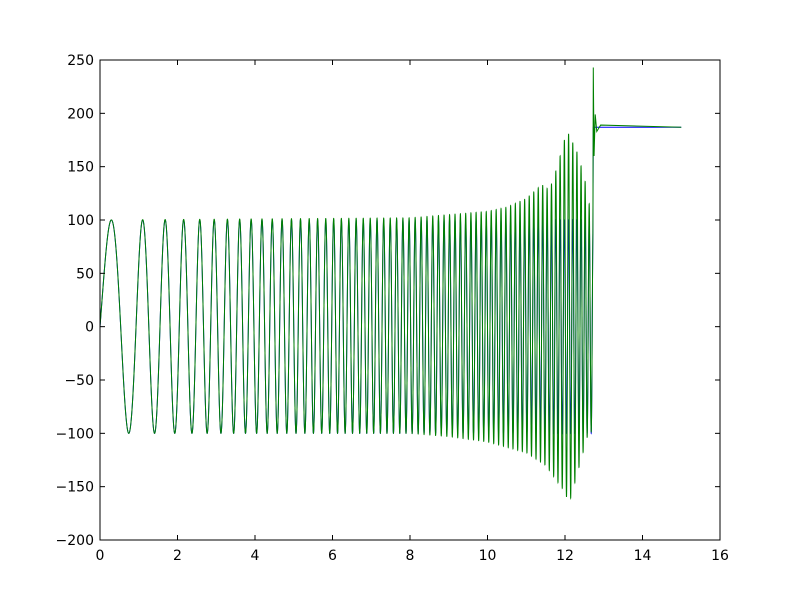 This screenshot has width=800, height=600. What do you see at coordinates (80, 114) in the screenshot?
I see `y-tick-label: 200` at bounding box center [80, 114].